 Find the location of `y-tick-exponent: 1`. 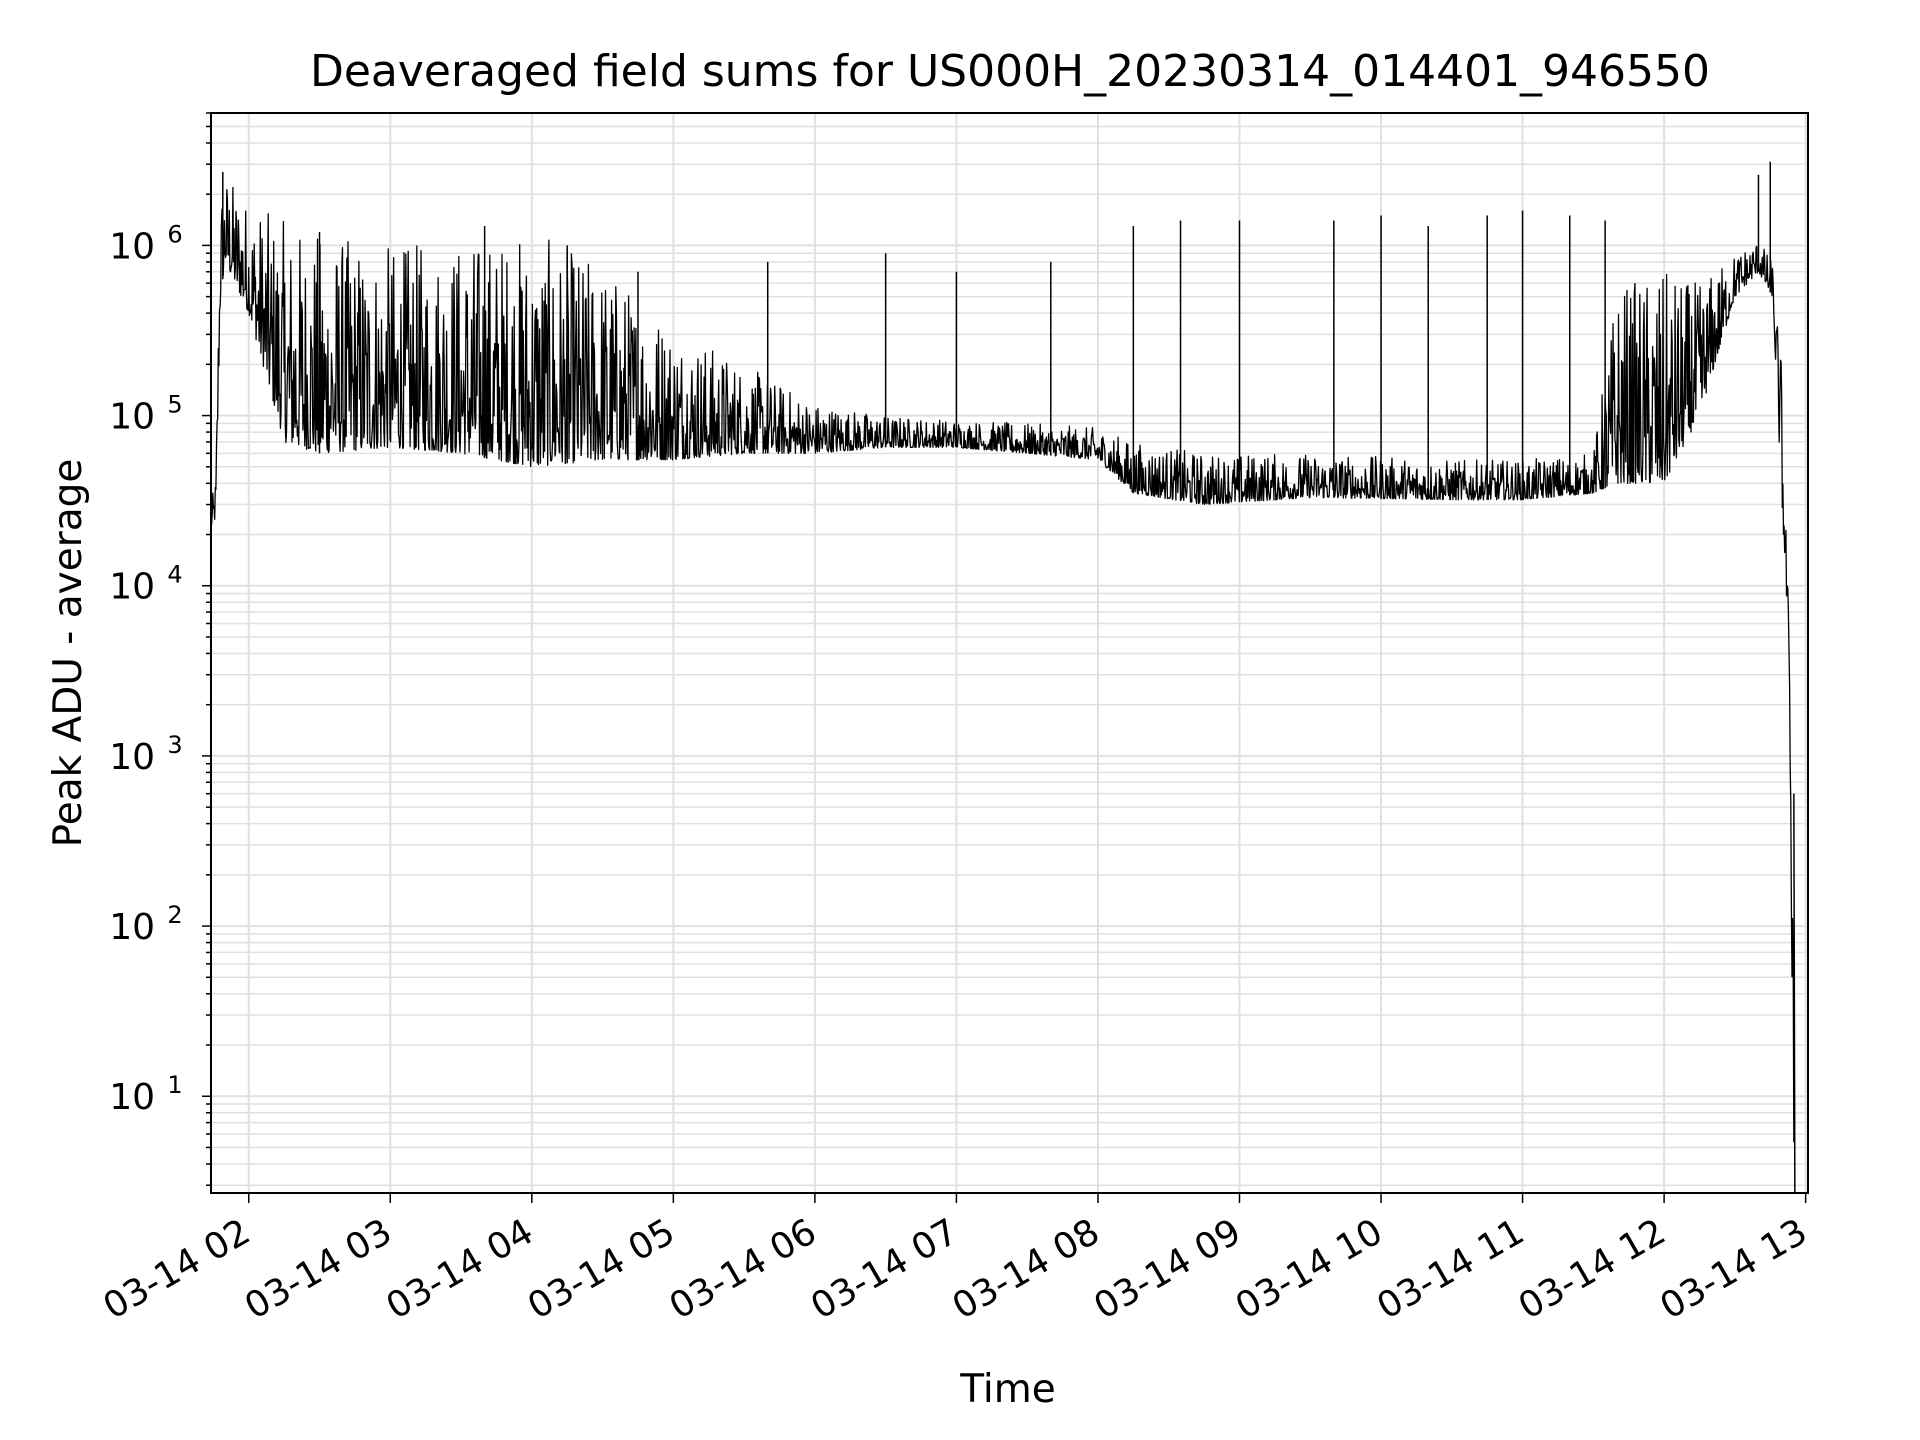

y-tick-exponent: 1 is located at coordinates (174, 1085).